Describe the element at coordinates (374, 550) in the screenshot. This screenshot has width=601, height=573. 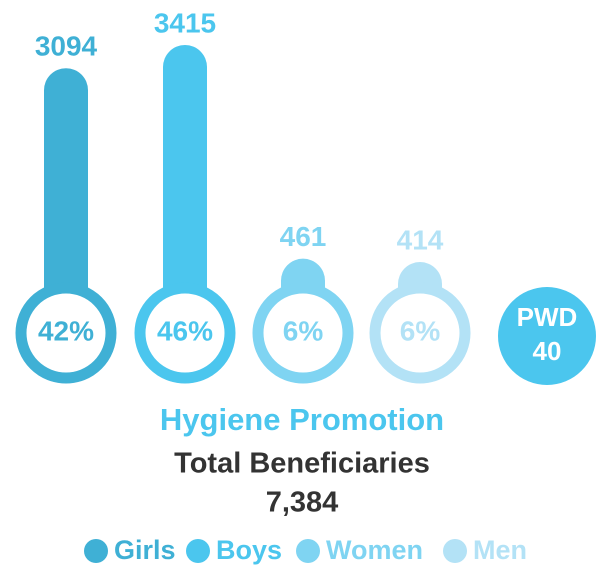
I see `legend-label: Women` at that location.